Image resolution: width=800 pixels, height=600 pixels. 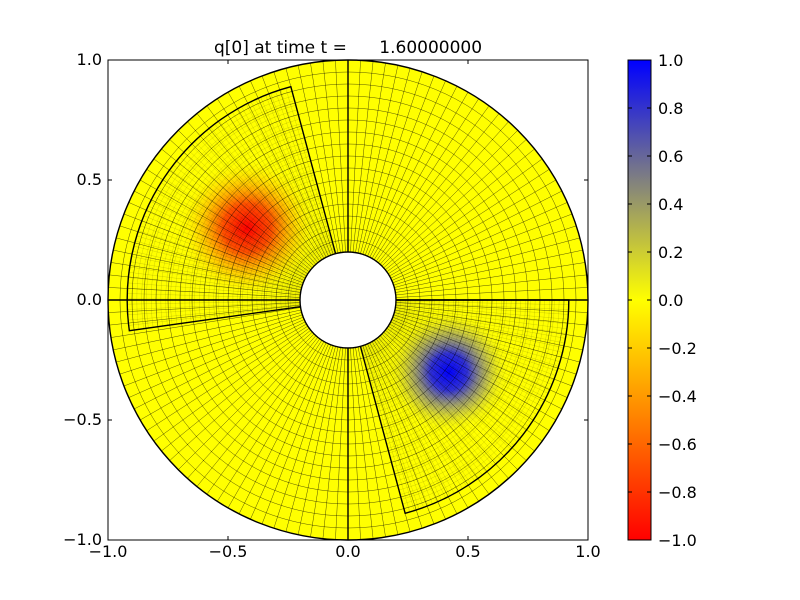 I want to click on x-tick-label: 1.0, so click(x=587, y=551).